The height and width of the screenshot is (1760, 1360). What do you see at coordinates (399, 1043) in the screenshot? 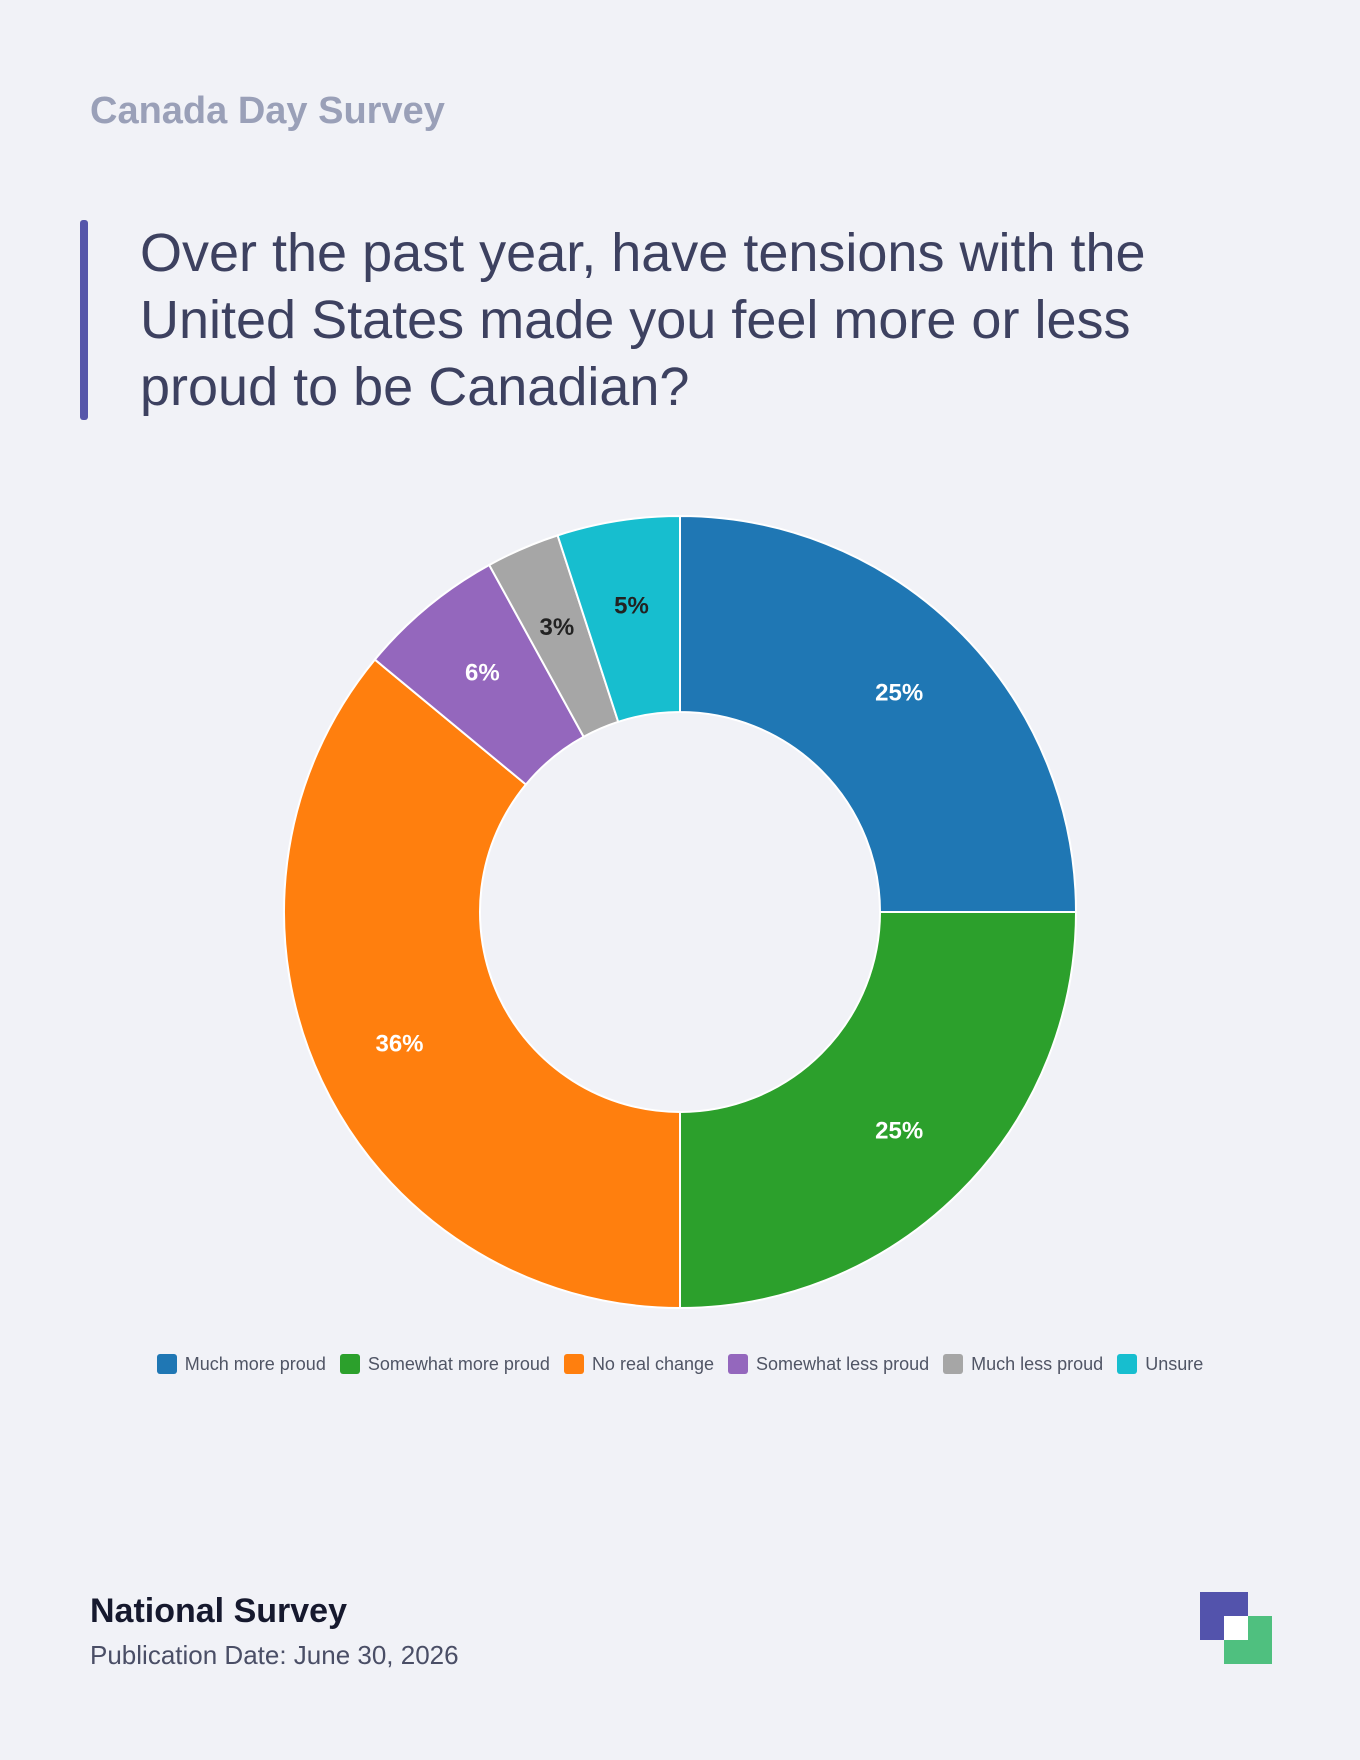
I see `slice-label: 36%` at bounding box center [399, 1043].